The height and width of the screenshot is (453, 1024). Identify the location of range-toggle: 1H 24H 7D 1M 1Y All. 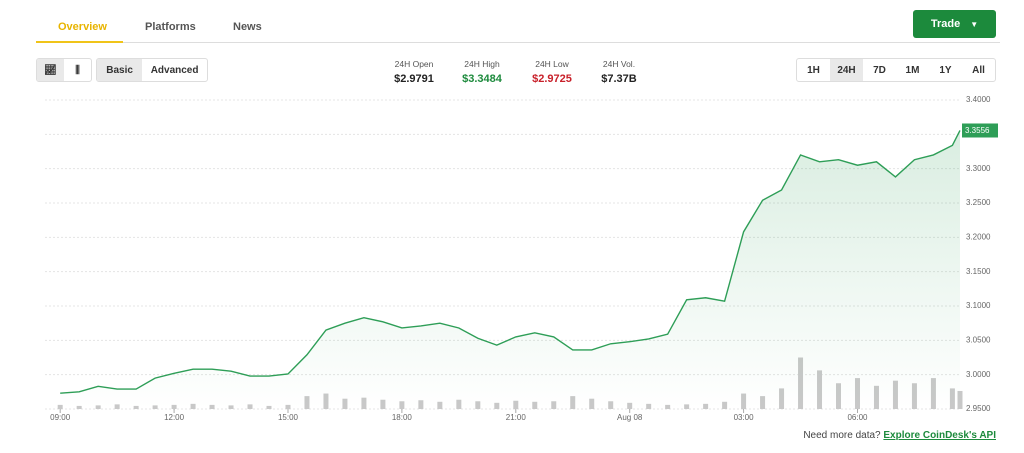
(896, 70).